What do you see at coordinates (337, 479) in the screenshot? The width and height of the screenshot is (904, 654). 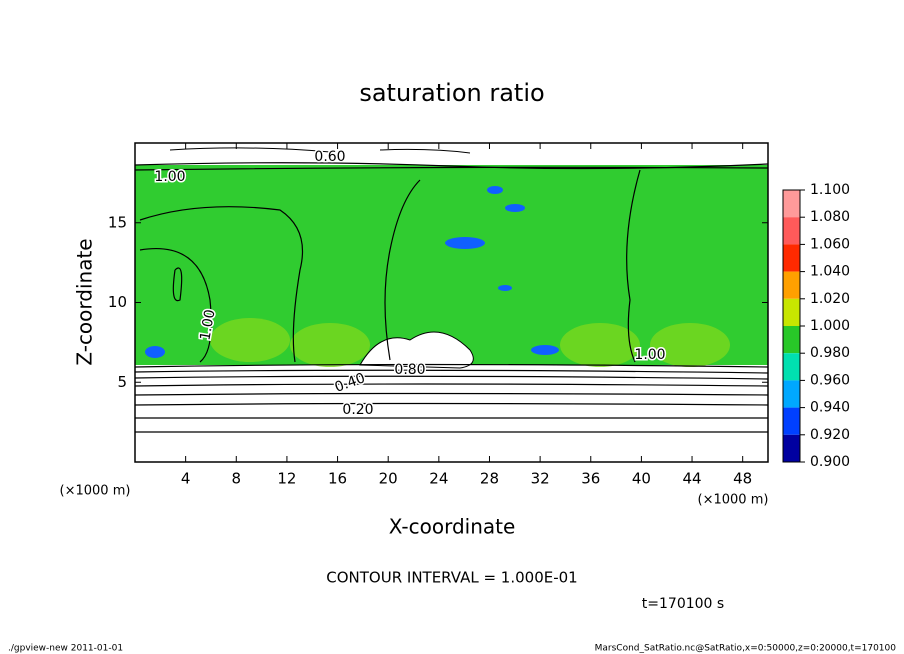 I see `x-tick-label: 16` at bounding box center [337, 479].